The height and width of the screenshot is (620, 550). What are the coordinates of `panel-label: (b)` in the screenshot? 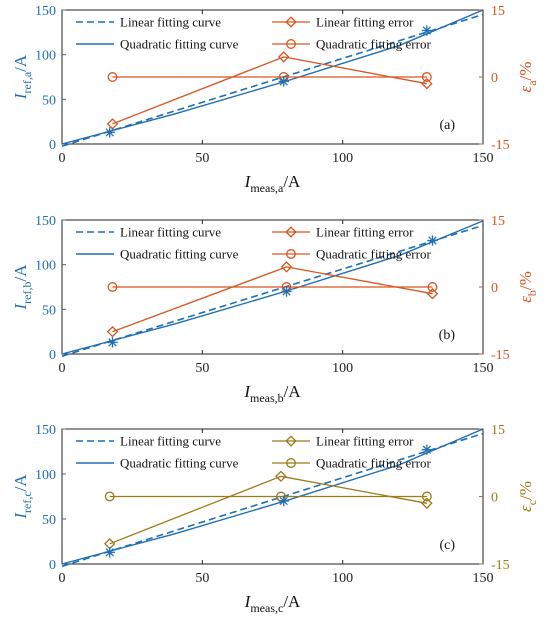 It's located at (447, 335).